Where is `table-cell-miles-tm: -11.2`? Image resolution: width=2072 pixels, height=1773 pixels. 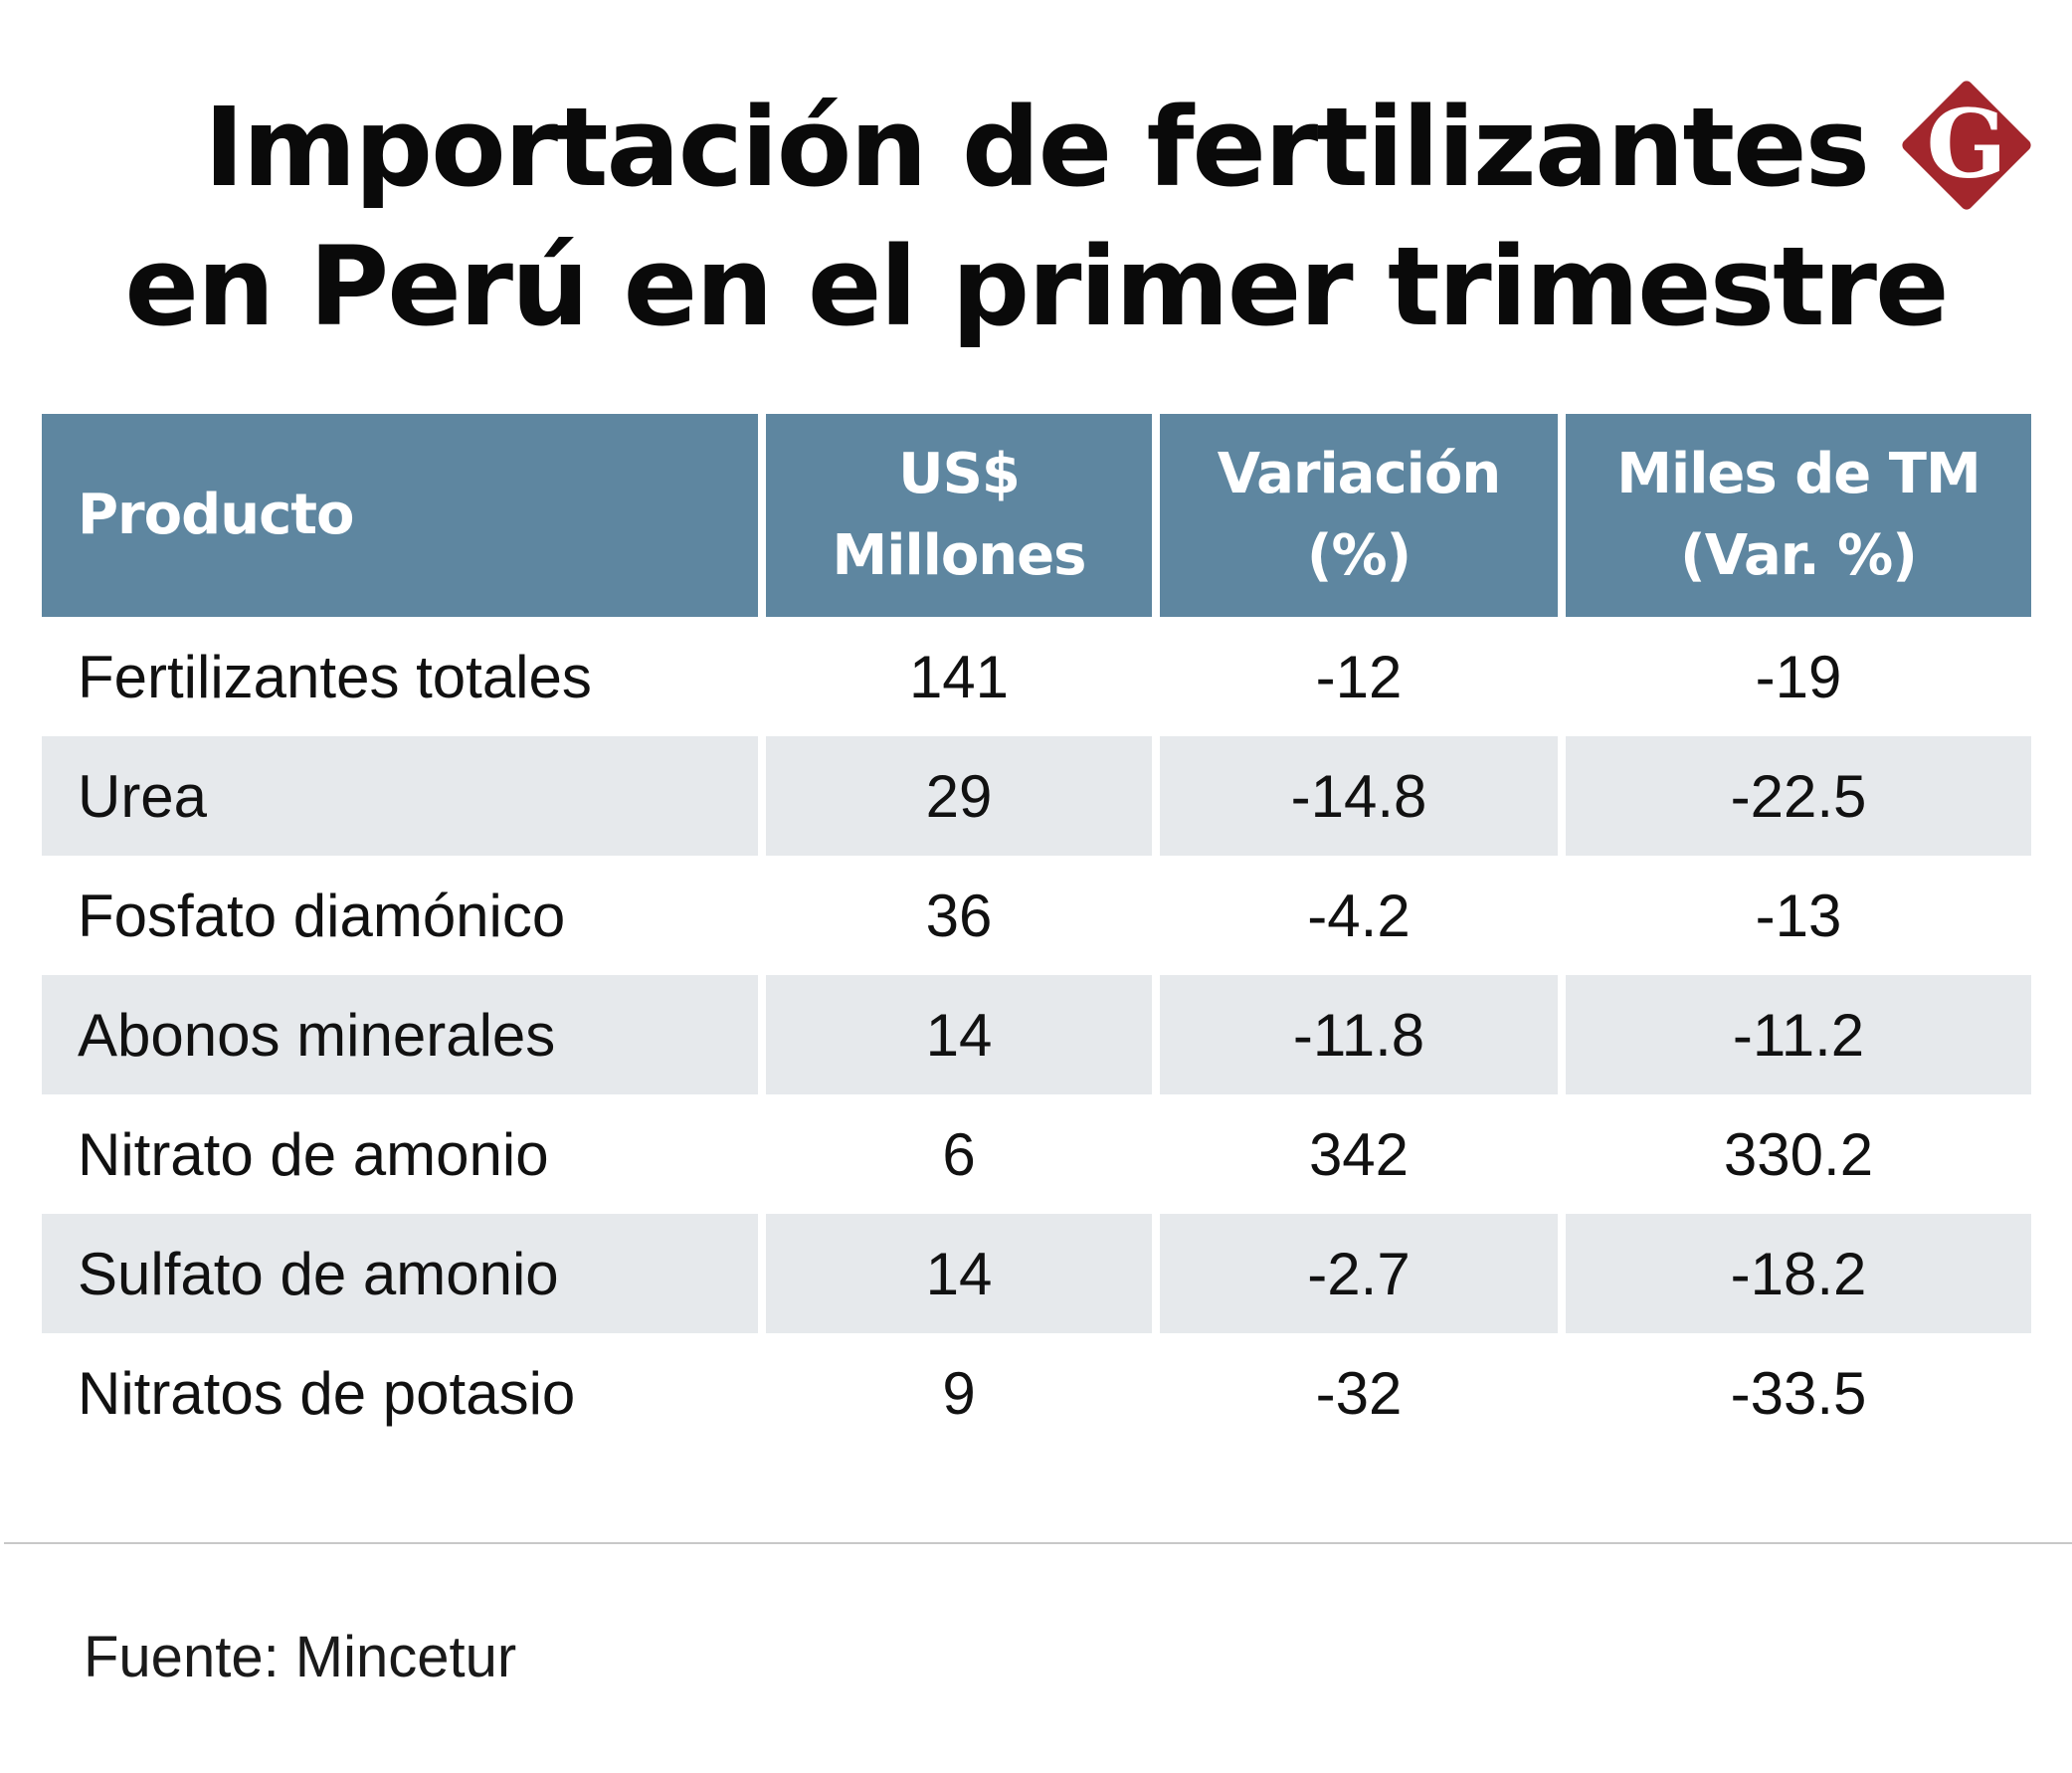
table-cell-miles-tm: -11.2 is located at coordinates (1798, 1034).